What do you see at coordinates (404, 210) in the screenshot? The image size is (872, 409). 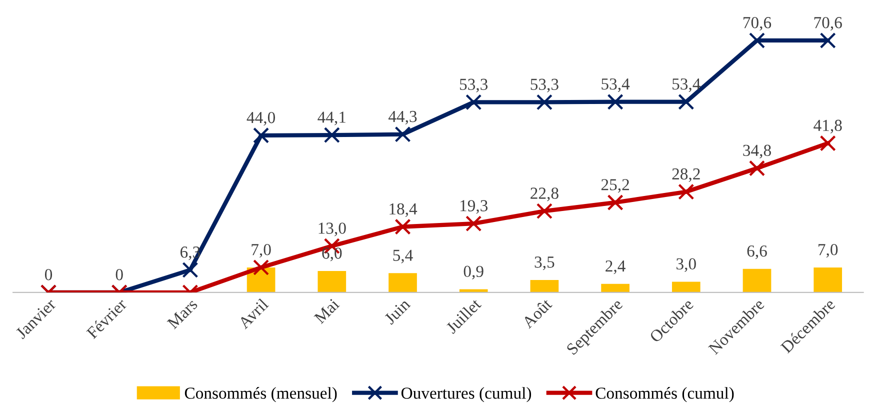 I see `data-label: 18,4` at bounding box center [404, 210].